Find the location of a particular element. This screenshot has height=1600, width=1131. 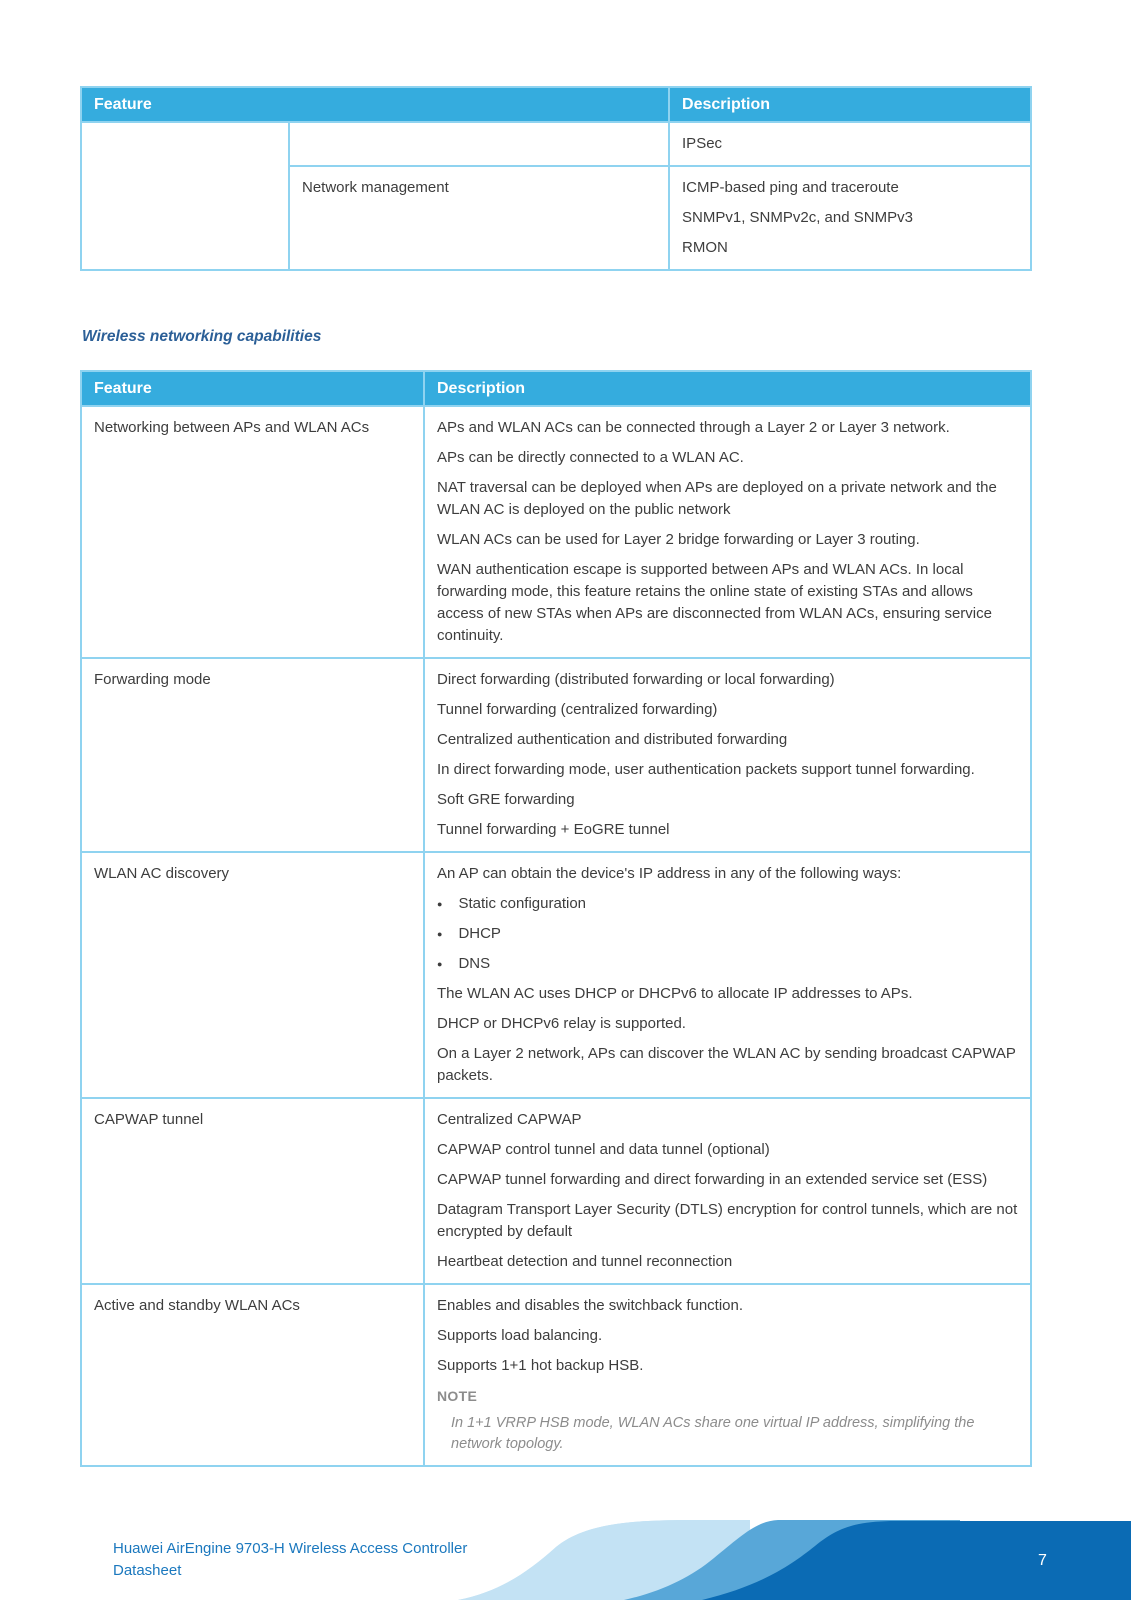

description-paragraph: Supports load balancing. is located at coordinates (520, 1335).